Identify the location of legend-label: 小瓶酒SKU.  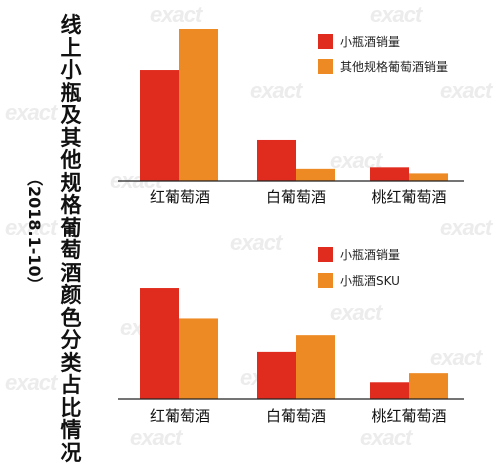
(370, 280).